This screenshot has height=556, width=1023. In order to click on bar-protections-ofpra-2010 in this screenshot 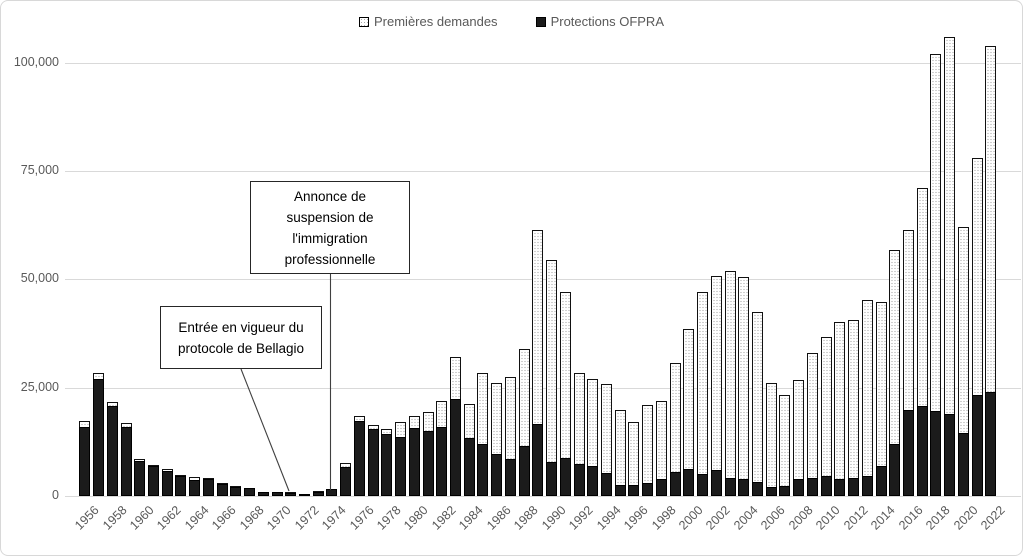, I will do `click(826, 486)`.